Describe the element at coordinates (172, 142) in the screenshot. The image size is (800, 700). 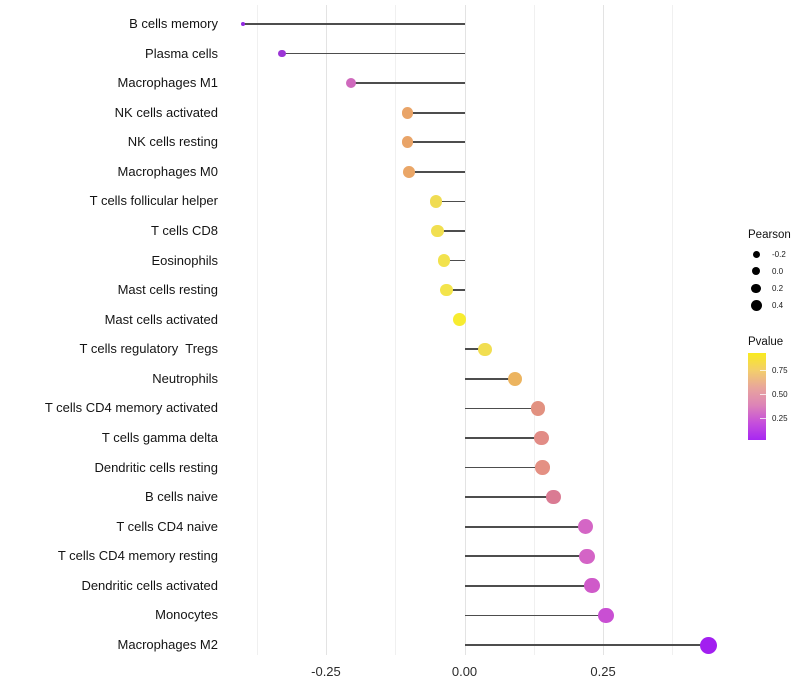
I see `row-label: NK cells resting` at that location.